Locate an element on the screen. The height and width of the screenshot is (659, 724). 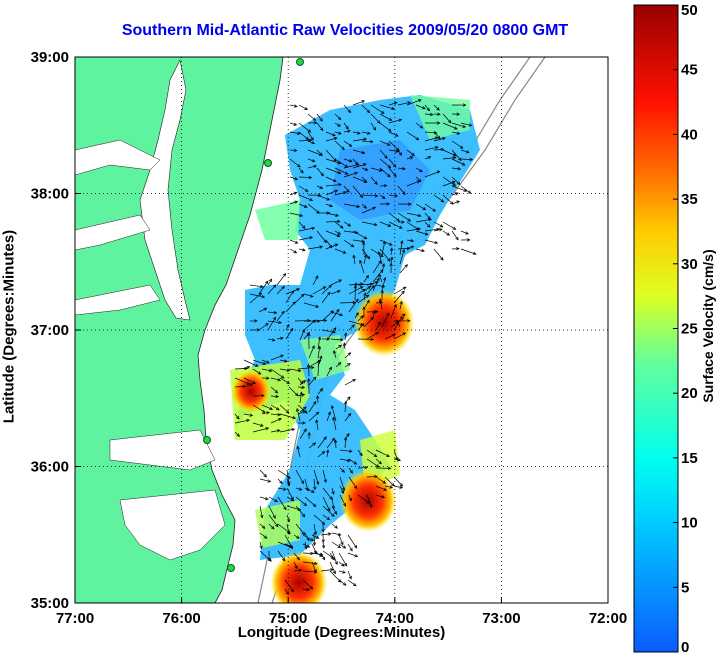
colorbar-tick-label: 10 is located at coordinates (689, 523).